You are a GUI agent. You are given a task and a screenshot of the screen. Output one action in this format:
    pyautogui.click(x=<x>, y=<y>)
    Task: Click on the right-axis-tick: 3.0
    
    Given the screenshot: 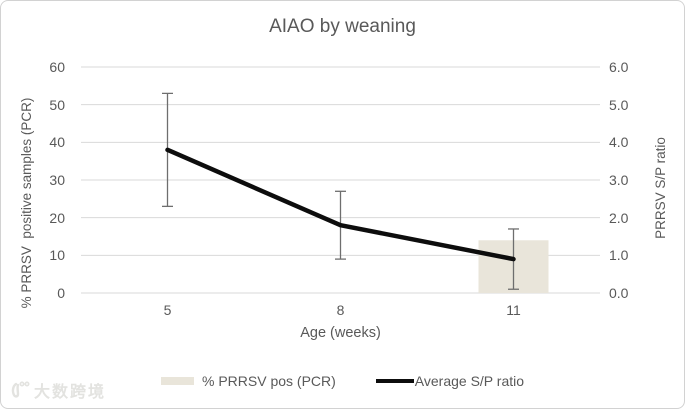 What is the action you would take?
    pyautogui.click(x=619, y=180)
    